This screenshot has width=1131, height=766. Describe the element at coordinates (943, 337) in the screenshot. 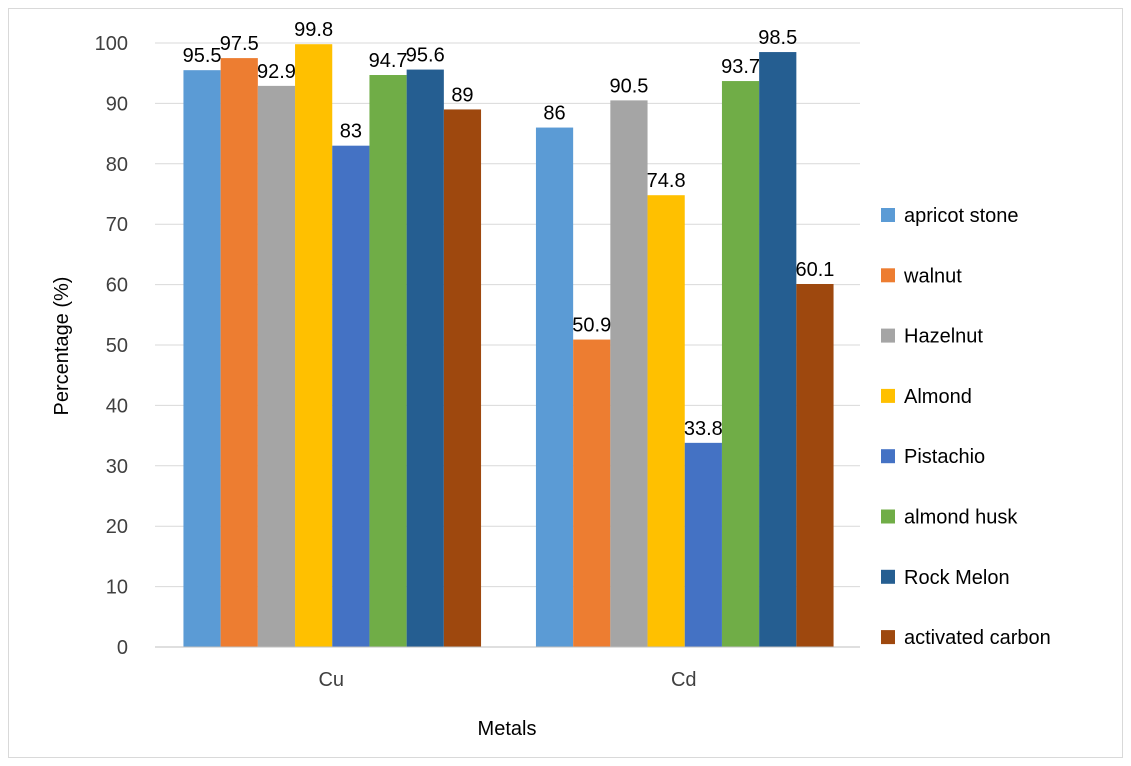

I see `legend-label: Hazelnut` at that location.